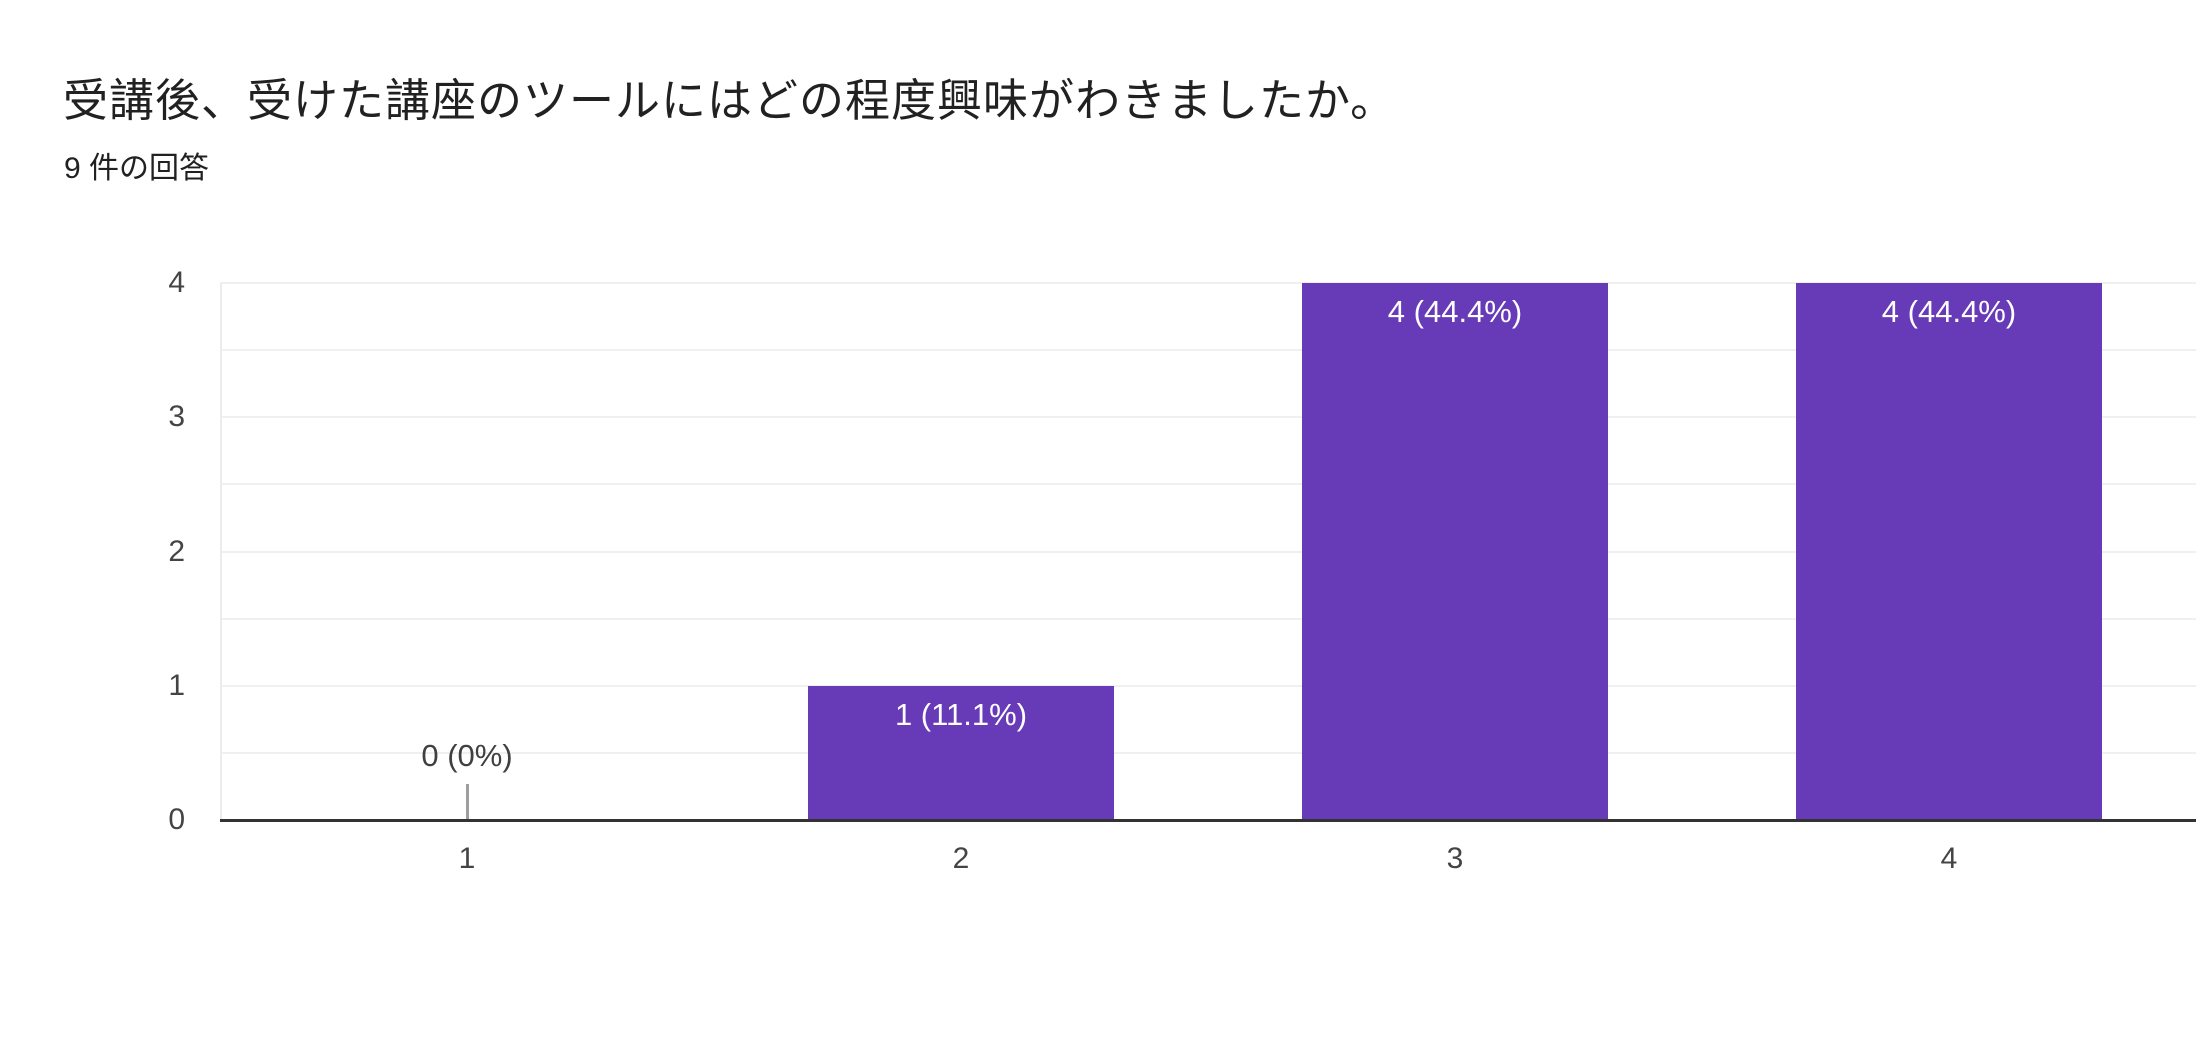 This screenshot has height=1044, width=2196. Describe the element at coordinates (467, 858) in the screenshot. I see `x-axis-tick-label: 1` at that location.